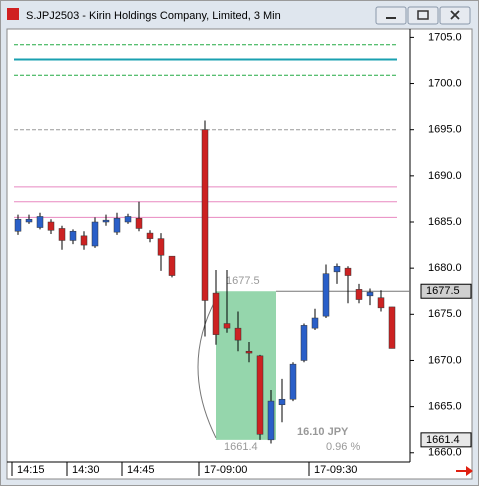 The width and height of the screenshot is (479, 486). I want to click on x-tick-label: 14:45, so click(141, 470).